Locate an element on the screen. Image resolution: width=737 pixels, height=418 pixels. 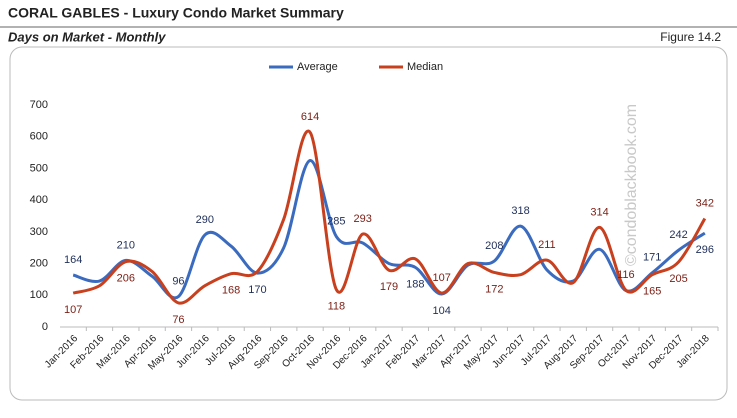
data-label: 165 is located at coordinates (652, 292).